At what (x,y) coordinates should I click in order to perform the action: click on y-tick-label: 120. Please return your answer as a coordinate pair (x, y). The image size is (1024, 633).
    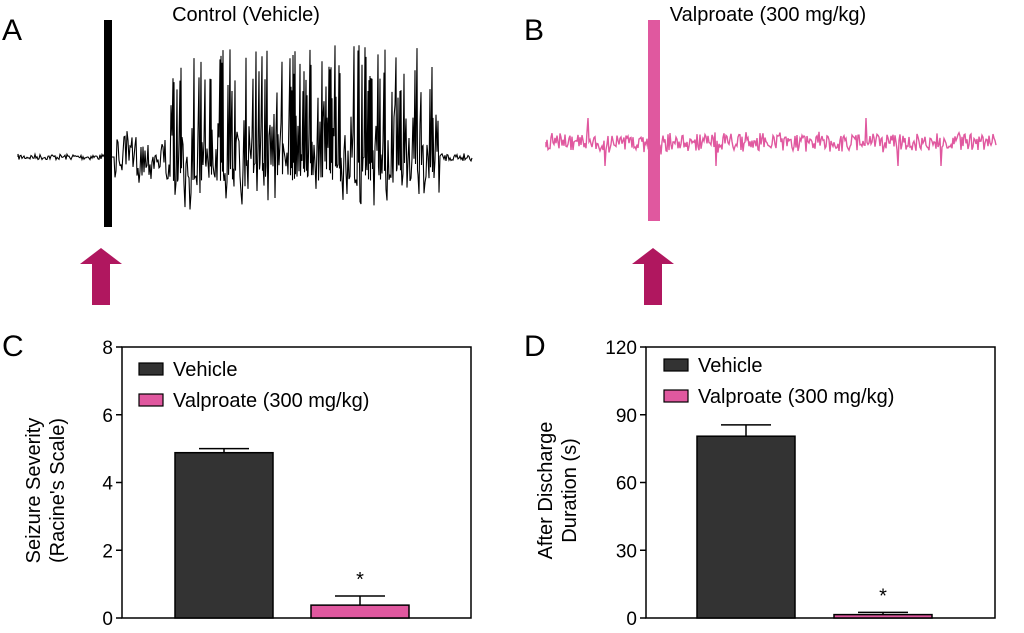
    Looking at the image, I should click on (621, 348).